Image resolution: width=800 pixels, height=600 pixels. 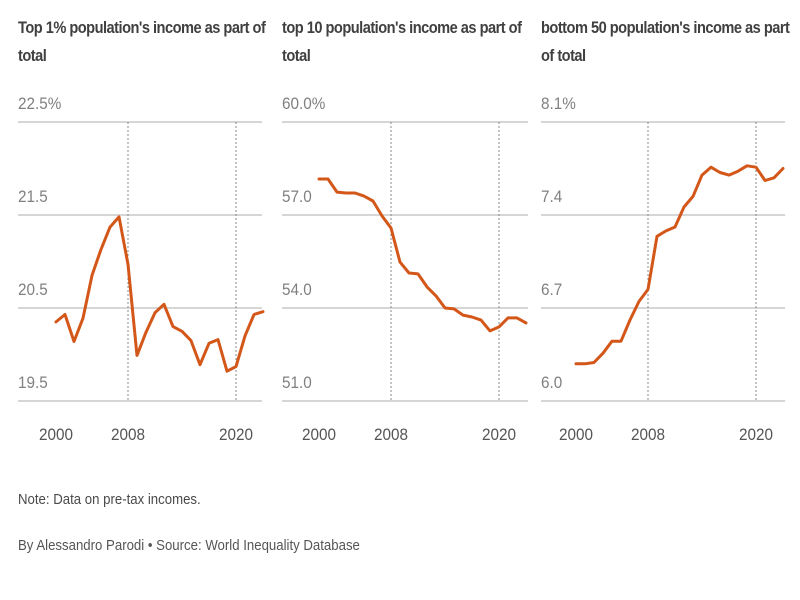 I want to click on y-tick-label: 54.0, so click(x=297, y=289).